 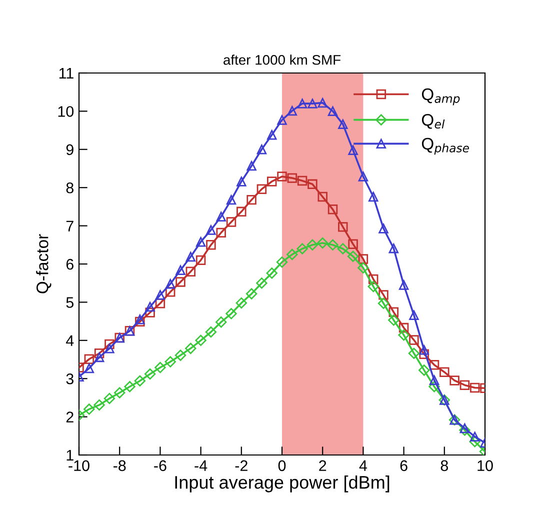 What do you see at coordinates (70, 455) in the screenshot?
I see `y-tick-label: 1` at bounding box center [70, 455].